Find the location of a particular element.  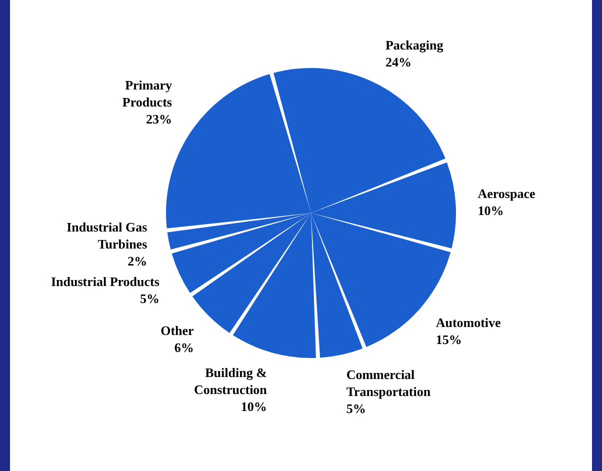

data-label: 6% is located at coordinates (184, 347).